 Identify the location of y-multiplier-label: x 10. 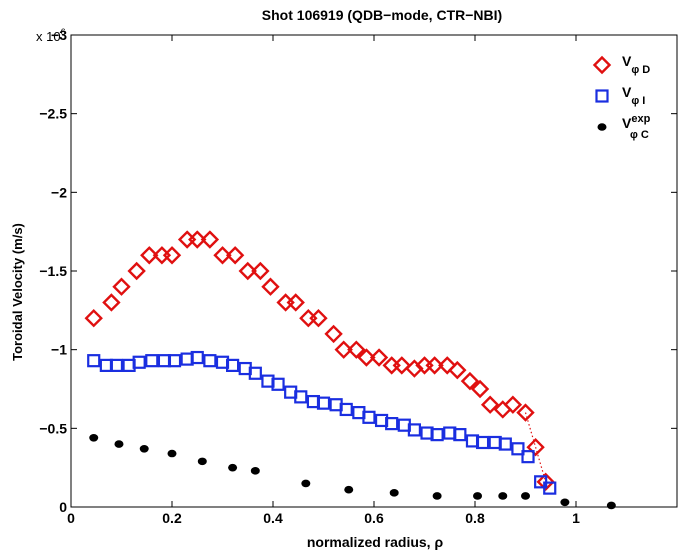
(48, 36).